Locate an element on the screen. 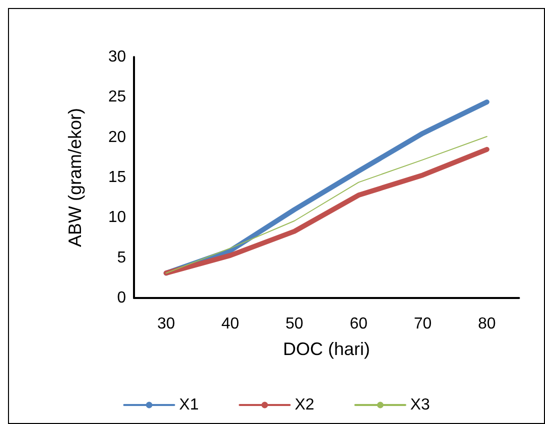 Image resolution: width=545 pixels, height=424 pixels. x-tick-label: 50 is located at coordinates (295, 324).